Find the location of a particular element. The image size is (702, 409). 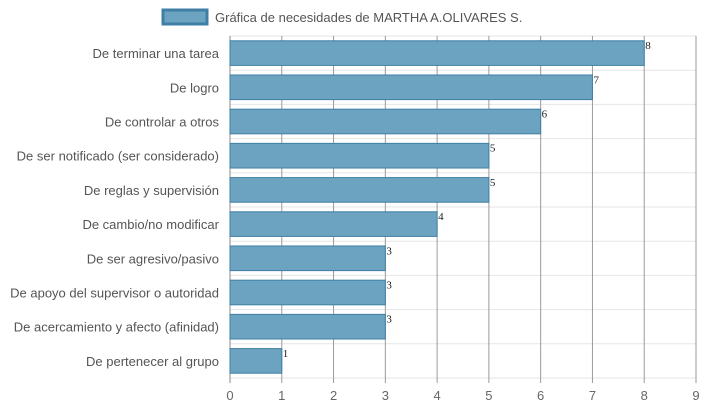

x-axis-ticks: 0 1 2 3 4 5 6 7 8 9 is located at coordinates (462, 395).